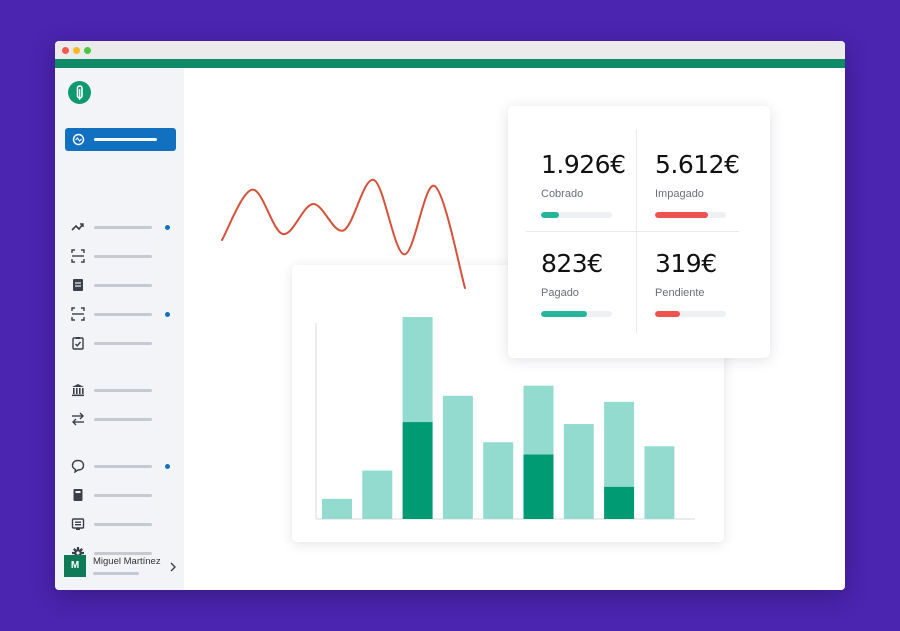 The width and height of the screenshot is (900, 631). Describe the element at coordinates (119, 329) in the screenshot. I see `sidebar: M Miguel Martínez` at that location.